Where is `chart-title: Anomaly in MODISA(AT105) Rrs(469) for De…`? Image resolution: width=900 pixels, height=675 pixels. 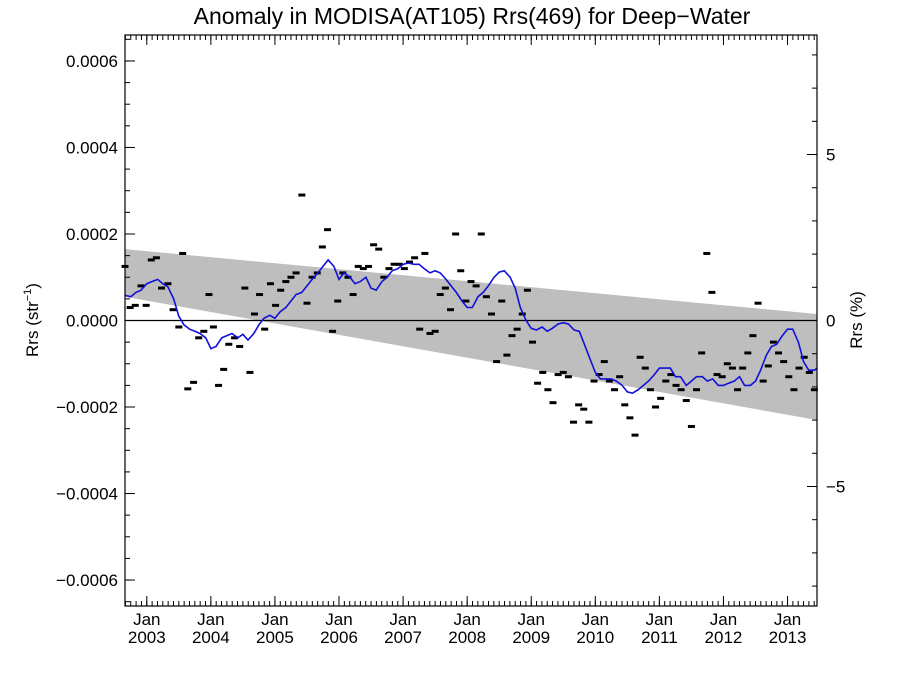 chart-title: Anomaly in MODISA(AT105) Rrs(469) for De… is located at coordinates (472, 16).